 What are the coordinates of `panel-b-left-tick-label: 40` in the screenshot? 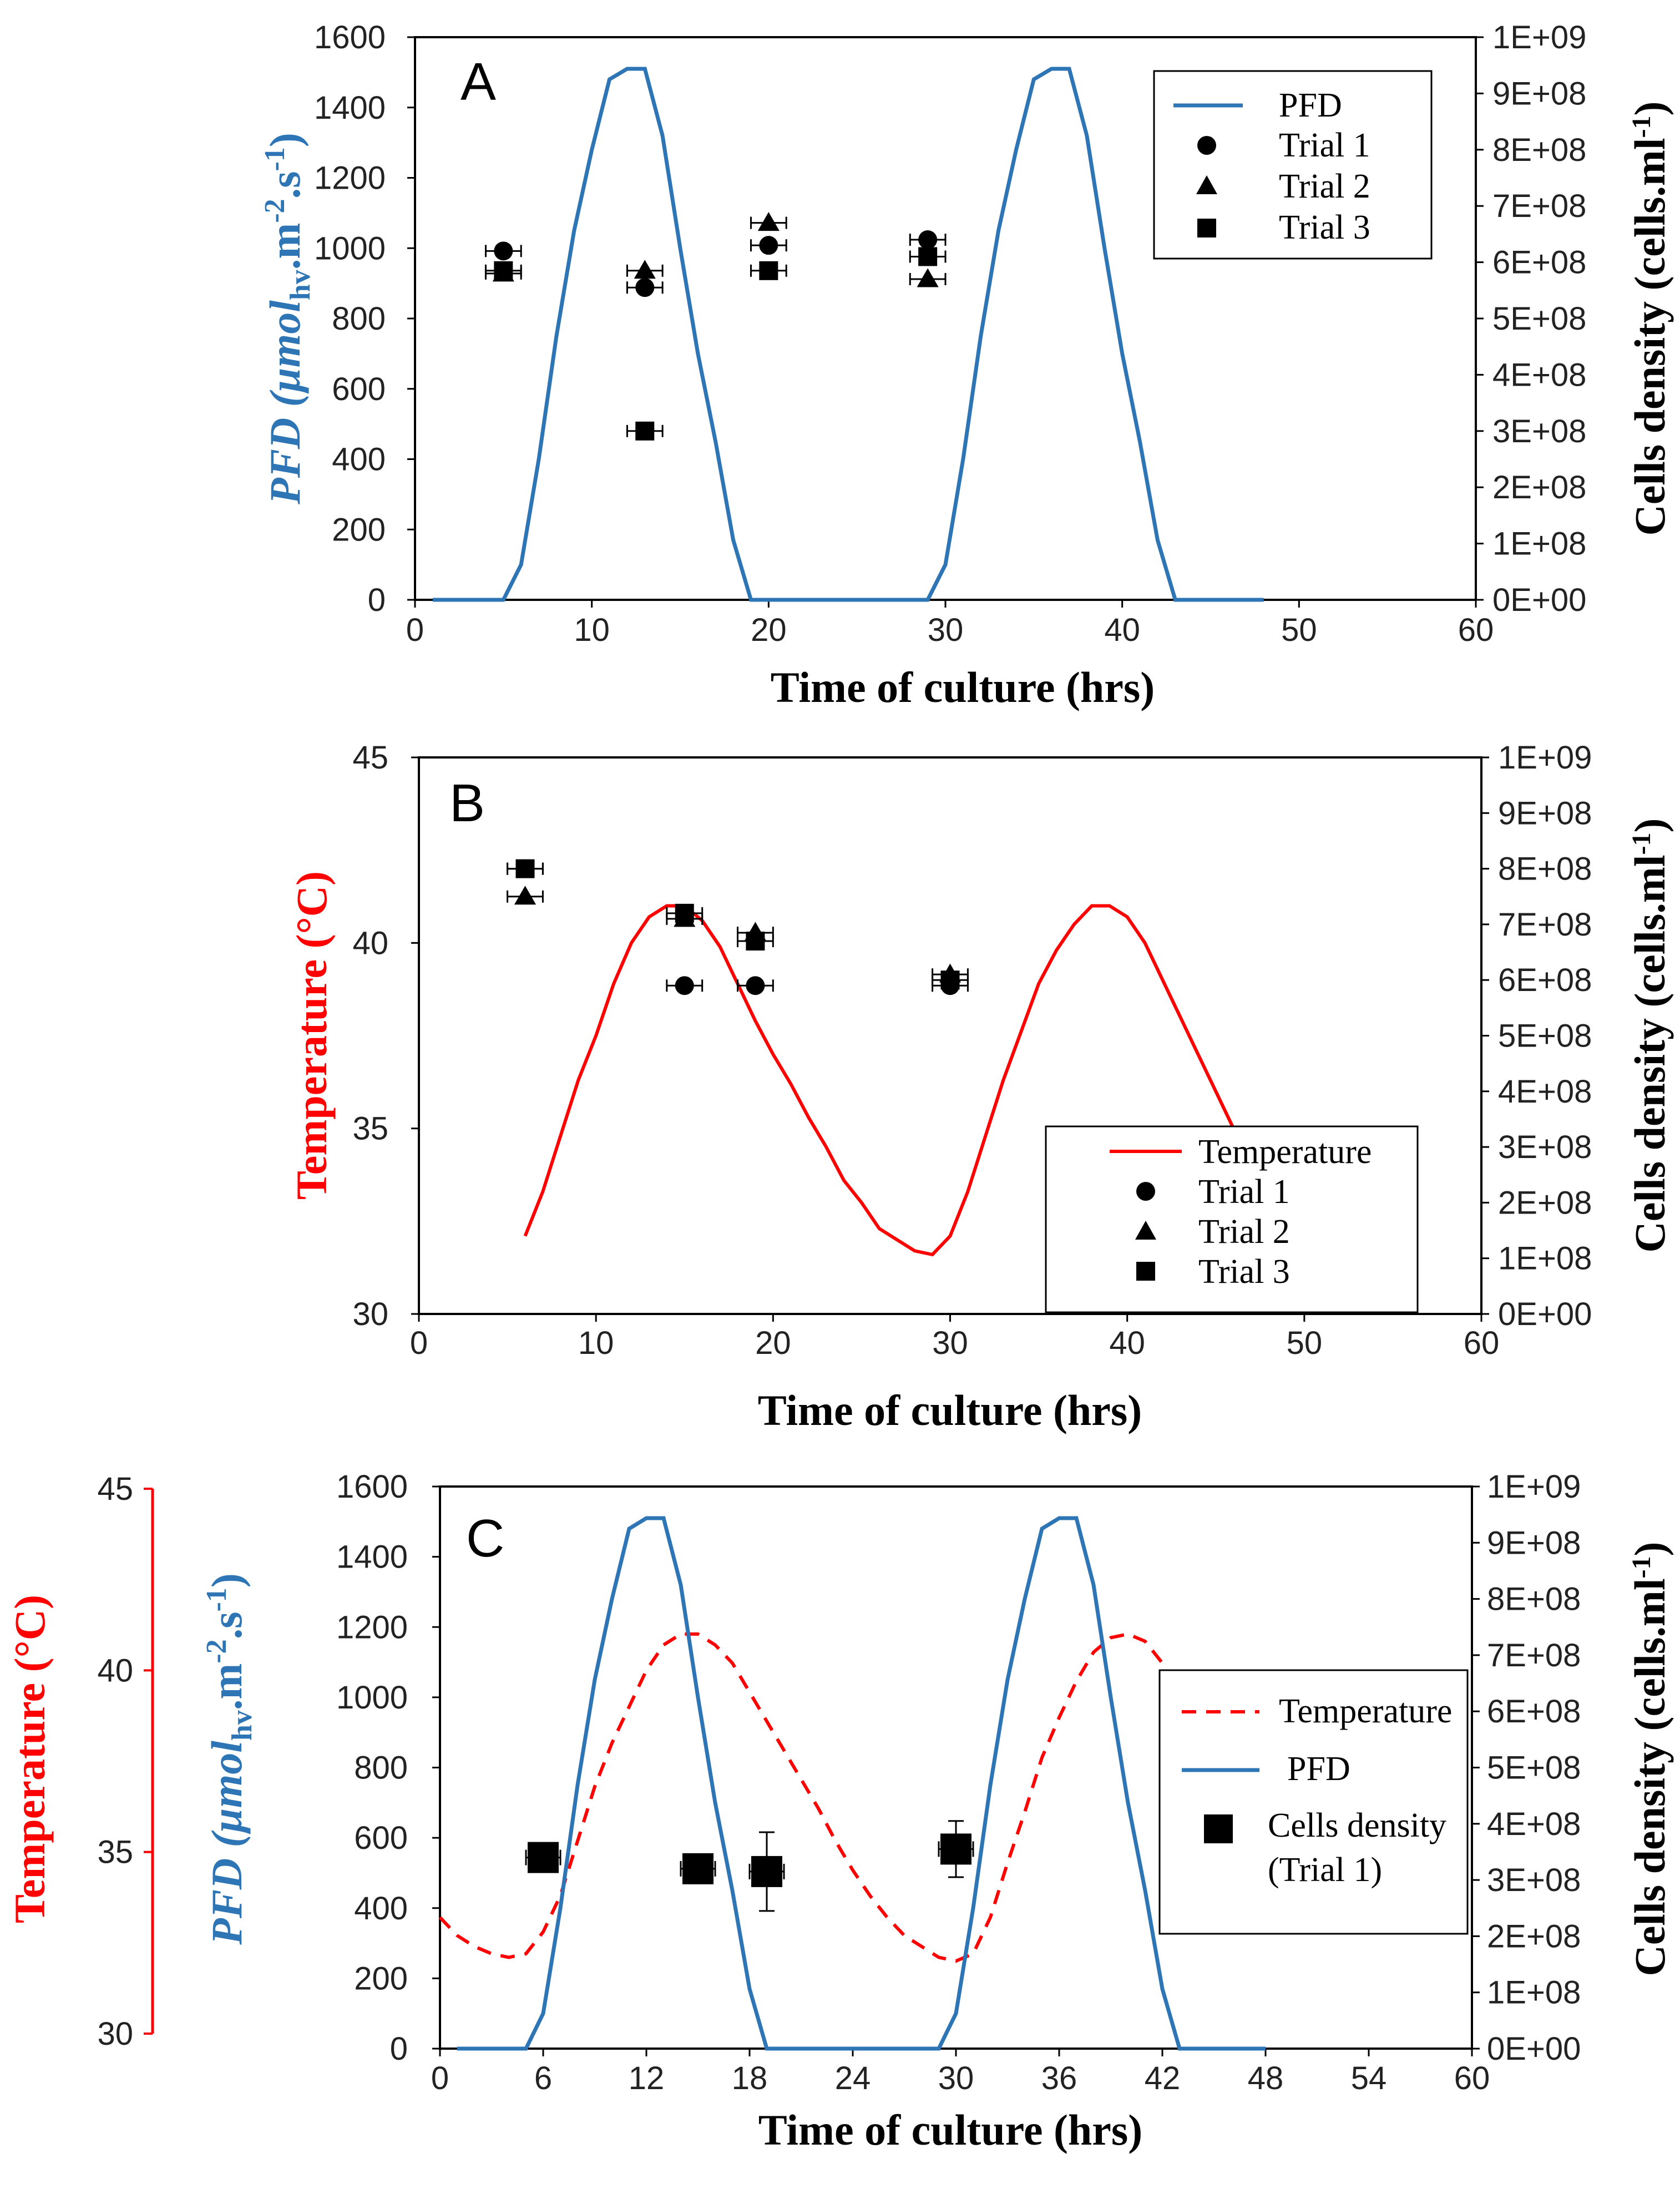 It's located at (370, 943).